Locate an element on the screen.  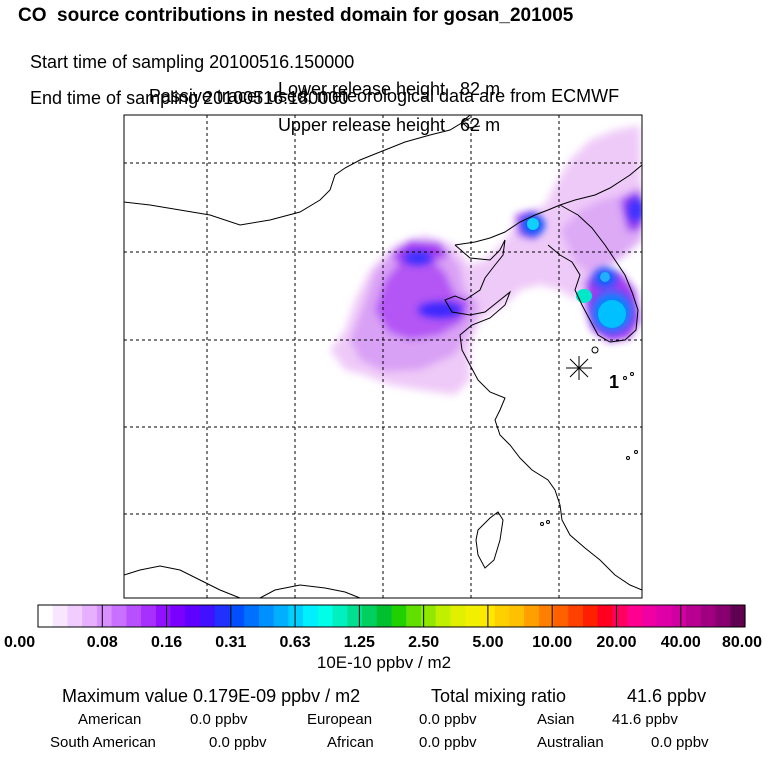
colorbar-tick-label: 0.00 is located at coordinates (19, 642).